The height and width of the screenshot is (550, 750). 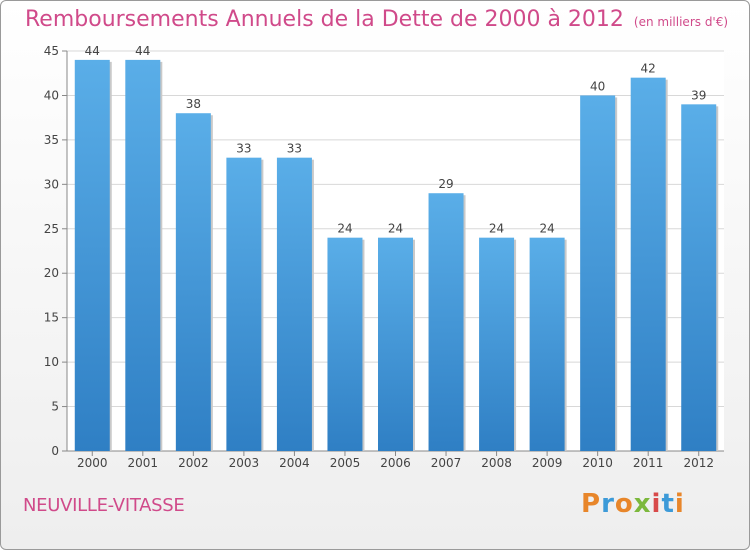 I want to click on logo-letter: x, so click(x=642, y=504).